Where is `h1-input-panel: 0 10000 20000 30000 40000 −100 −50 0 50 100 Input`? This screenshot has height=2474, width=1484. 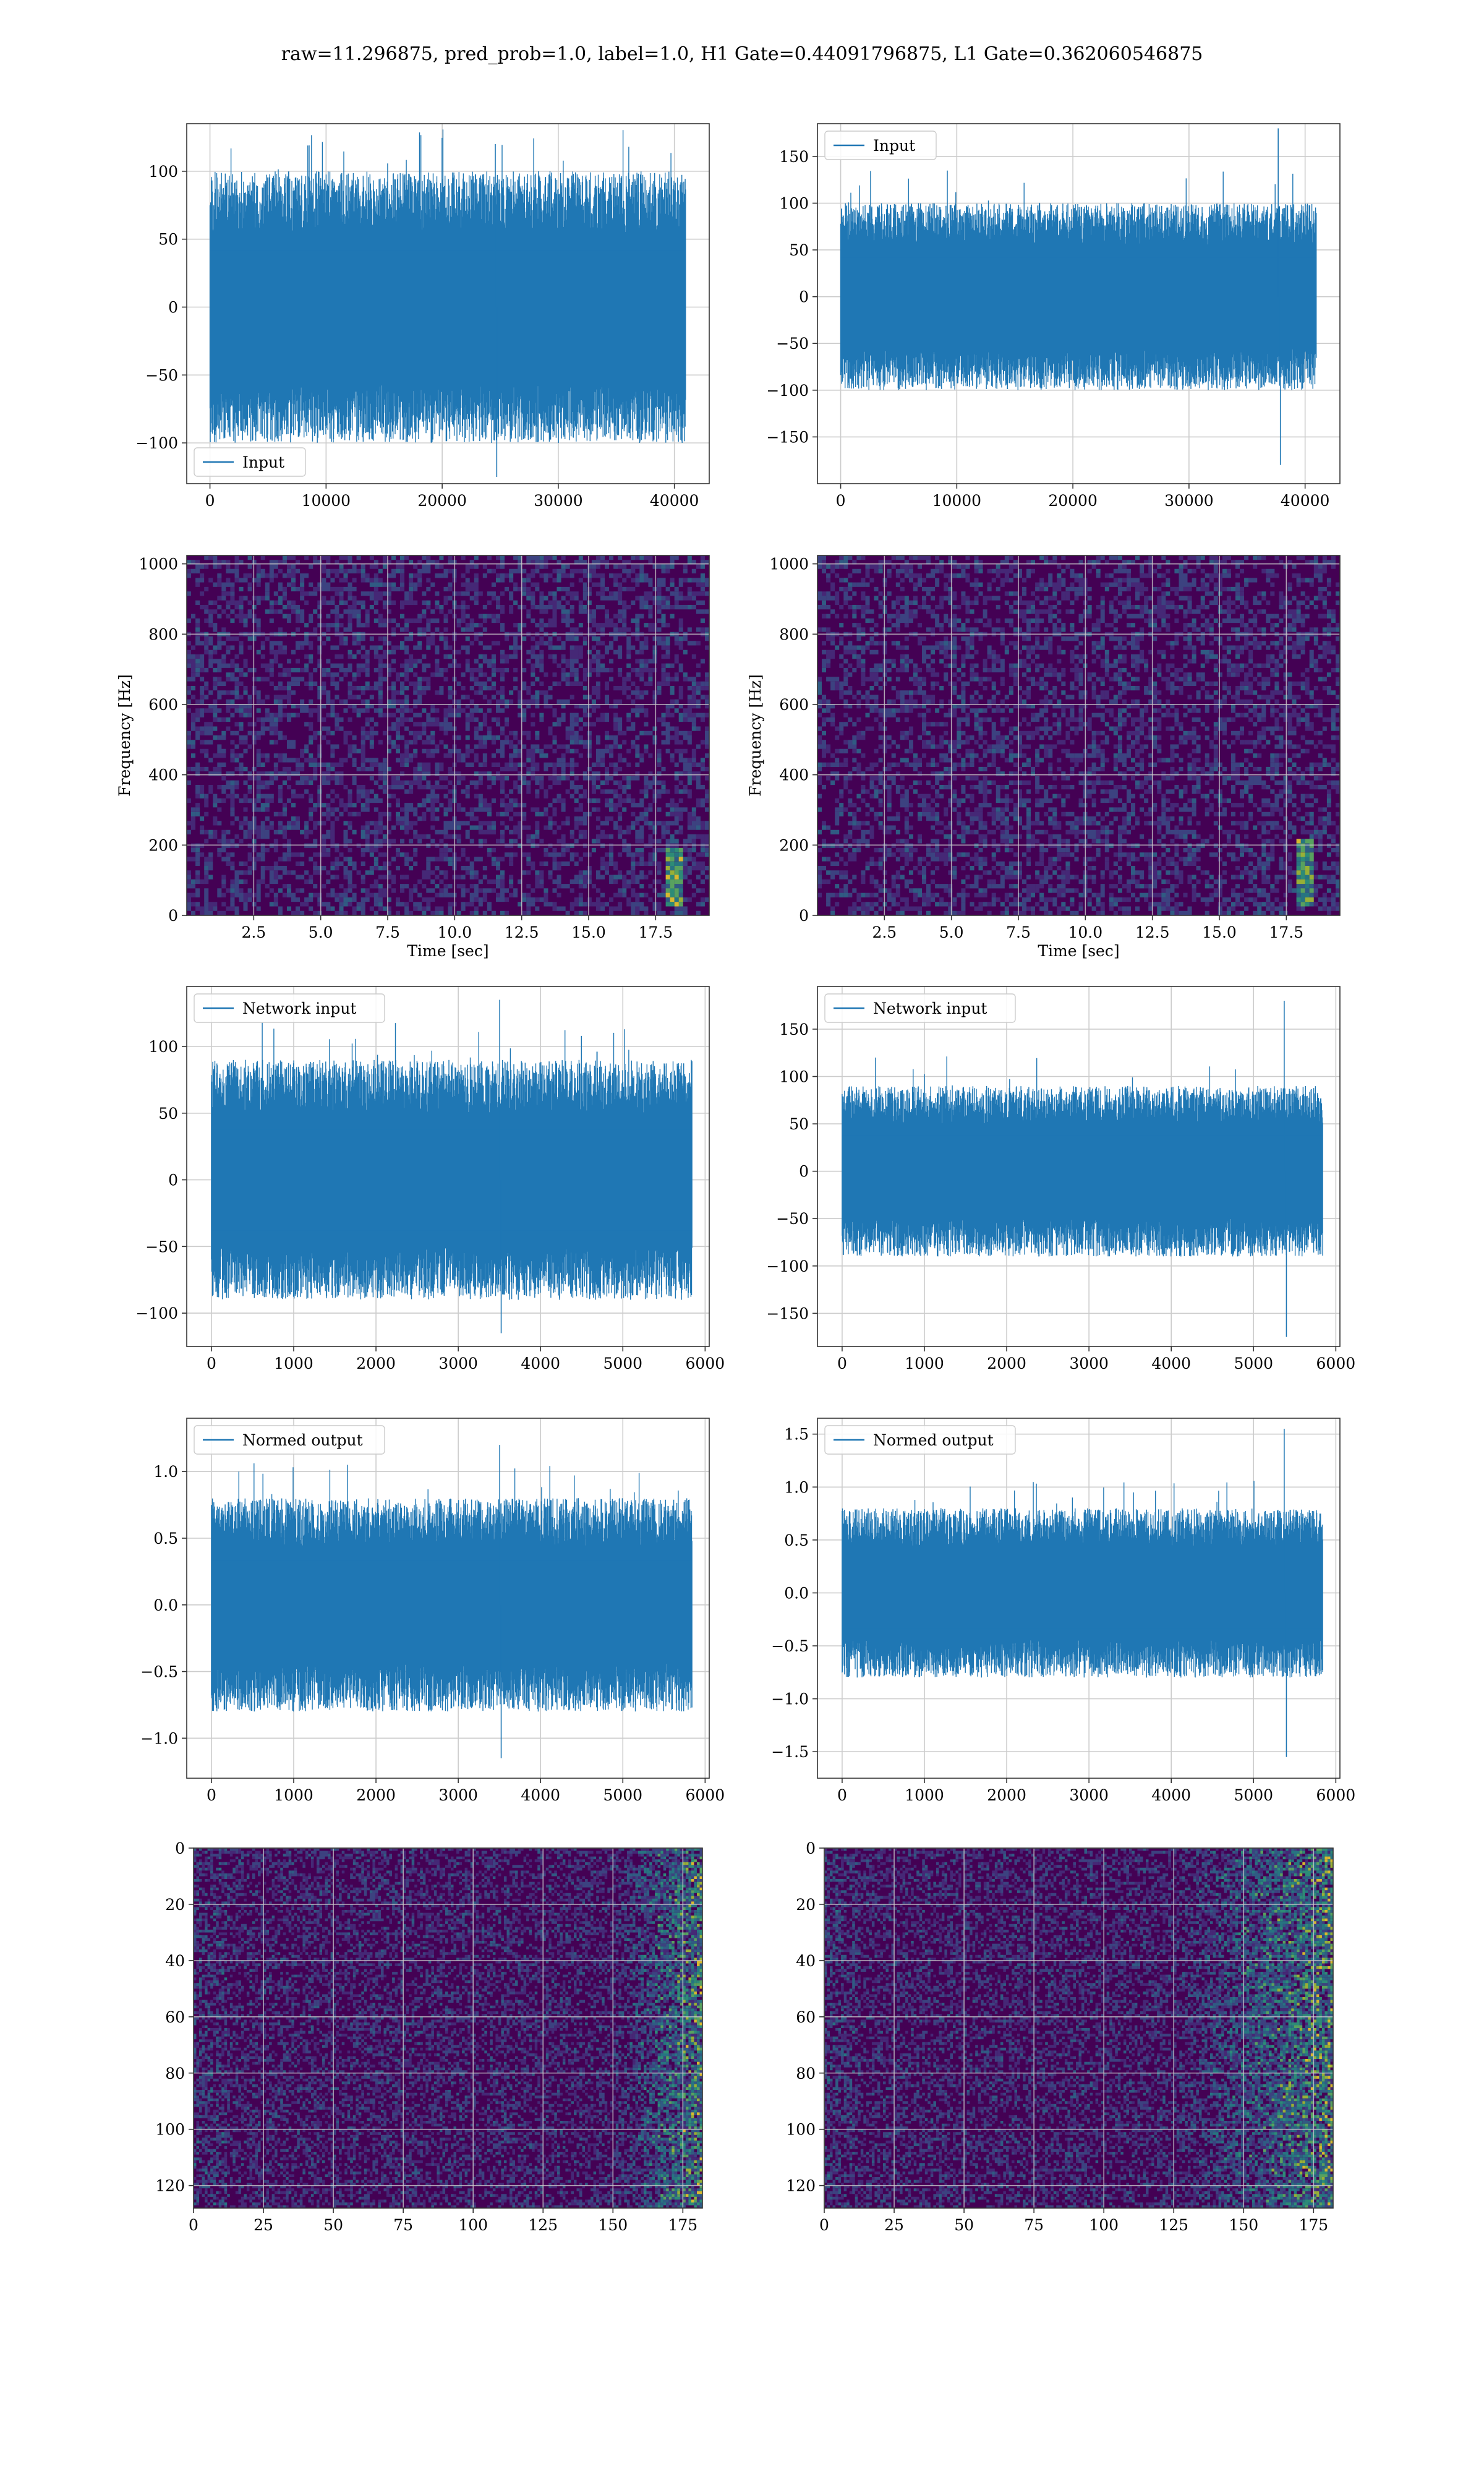 h1-input-panel: 0 10000 20000 30000 40000 −100 −50 0 50 100 Input is located at coordinates (422, 316).